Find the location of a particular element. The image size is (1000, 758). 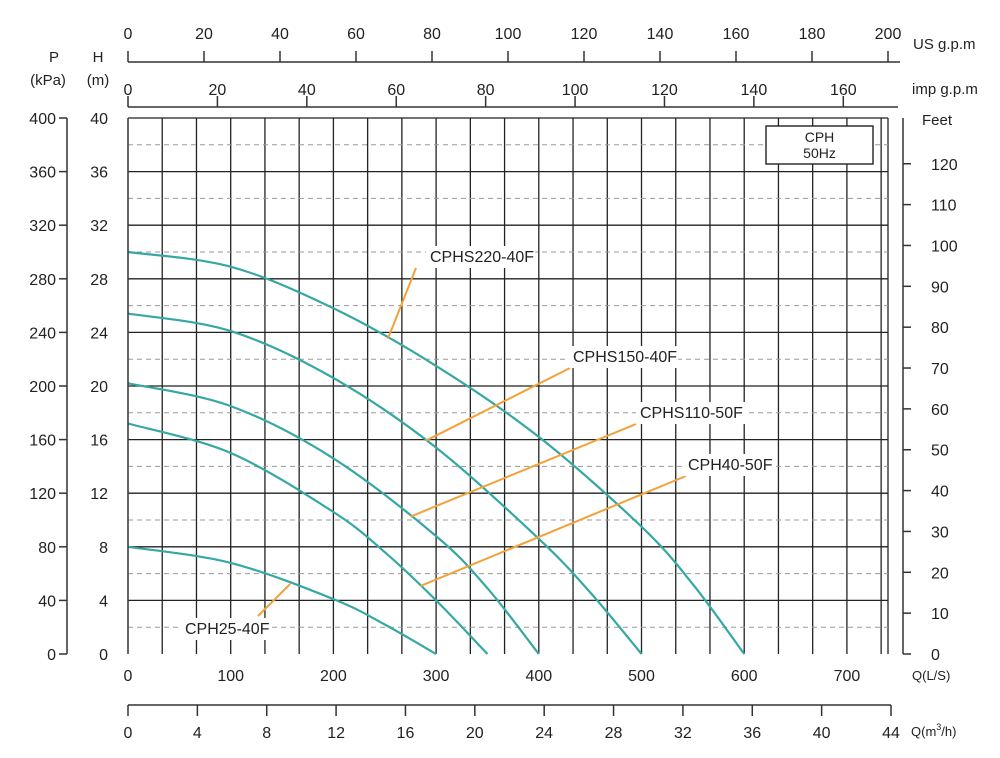

us-gpm-tick-label: 80 is located at coordinates (432, 34).